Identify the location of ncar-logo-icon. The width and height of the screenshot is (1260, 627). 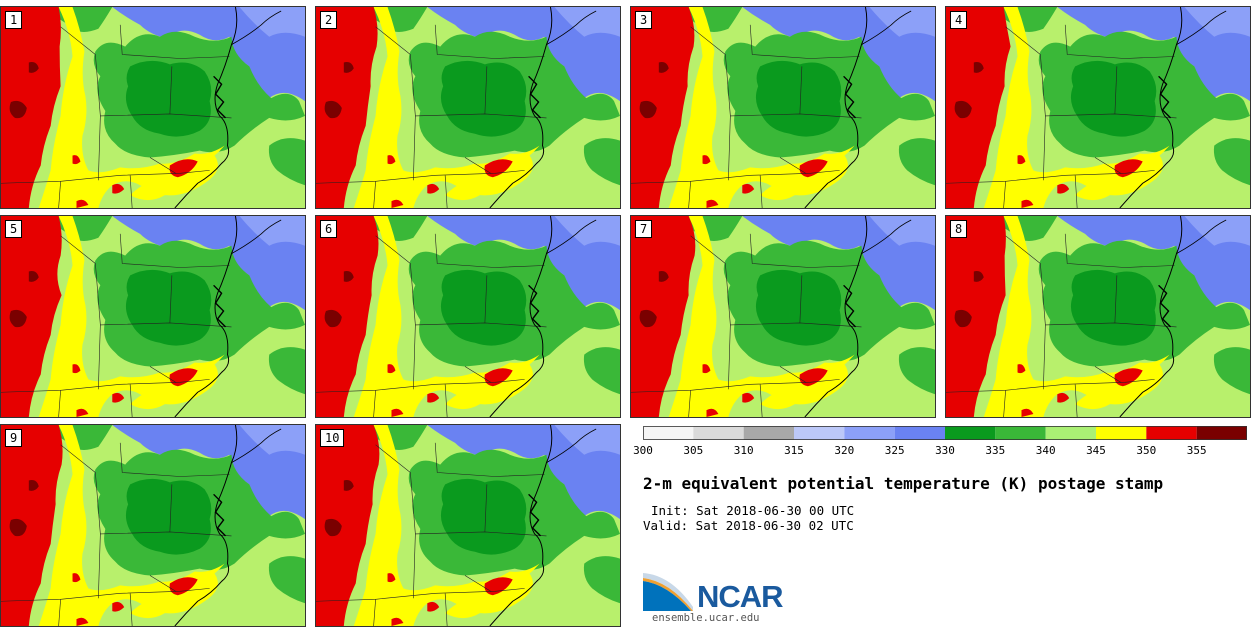
(668, 592).